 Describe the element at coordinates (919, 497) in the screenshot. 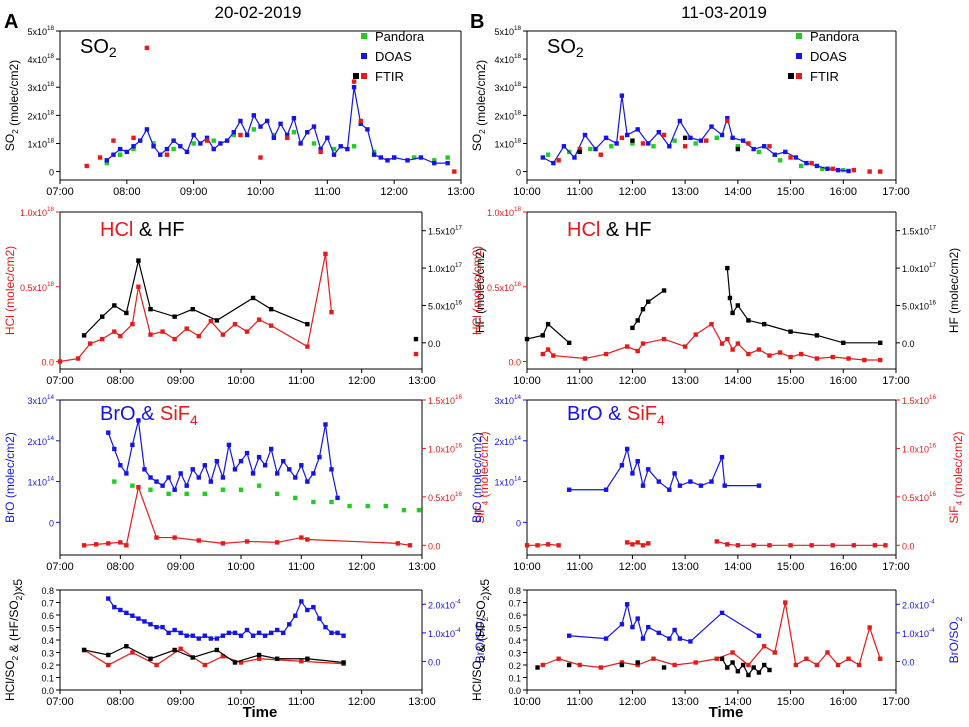

I see `y2-tick-label: 0.5x10¹⁶` at that location.